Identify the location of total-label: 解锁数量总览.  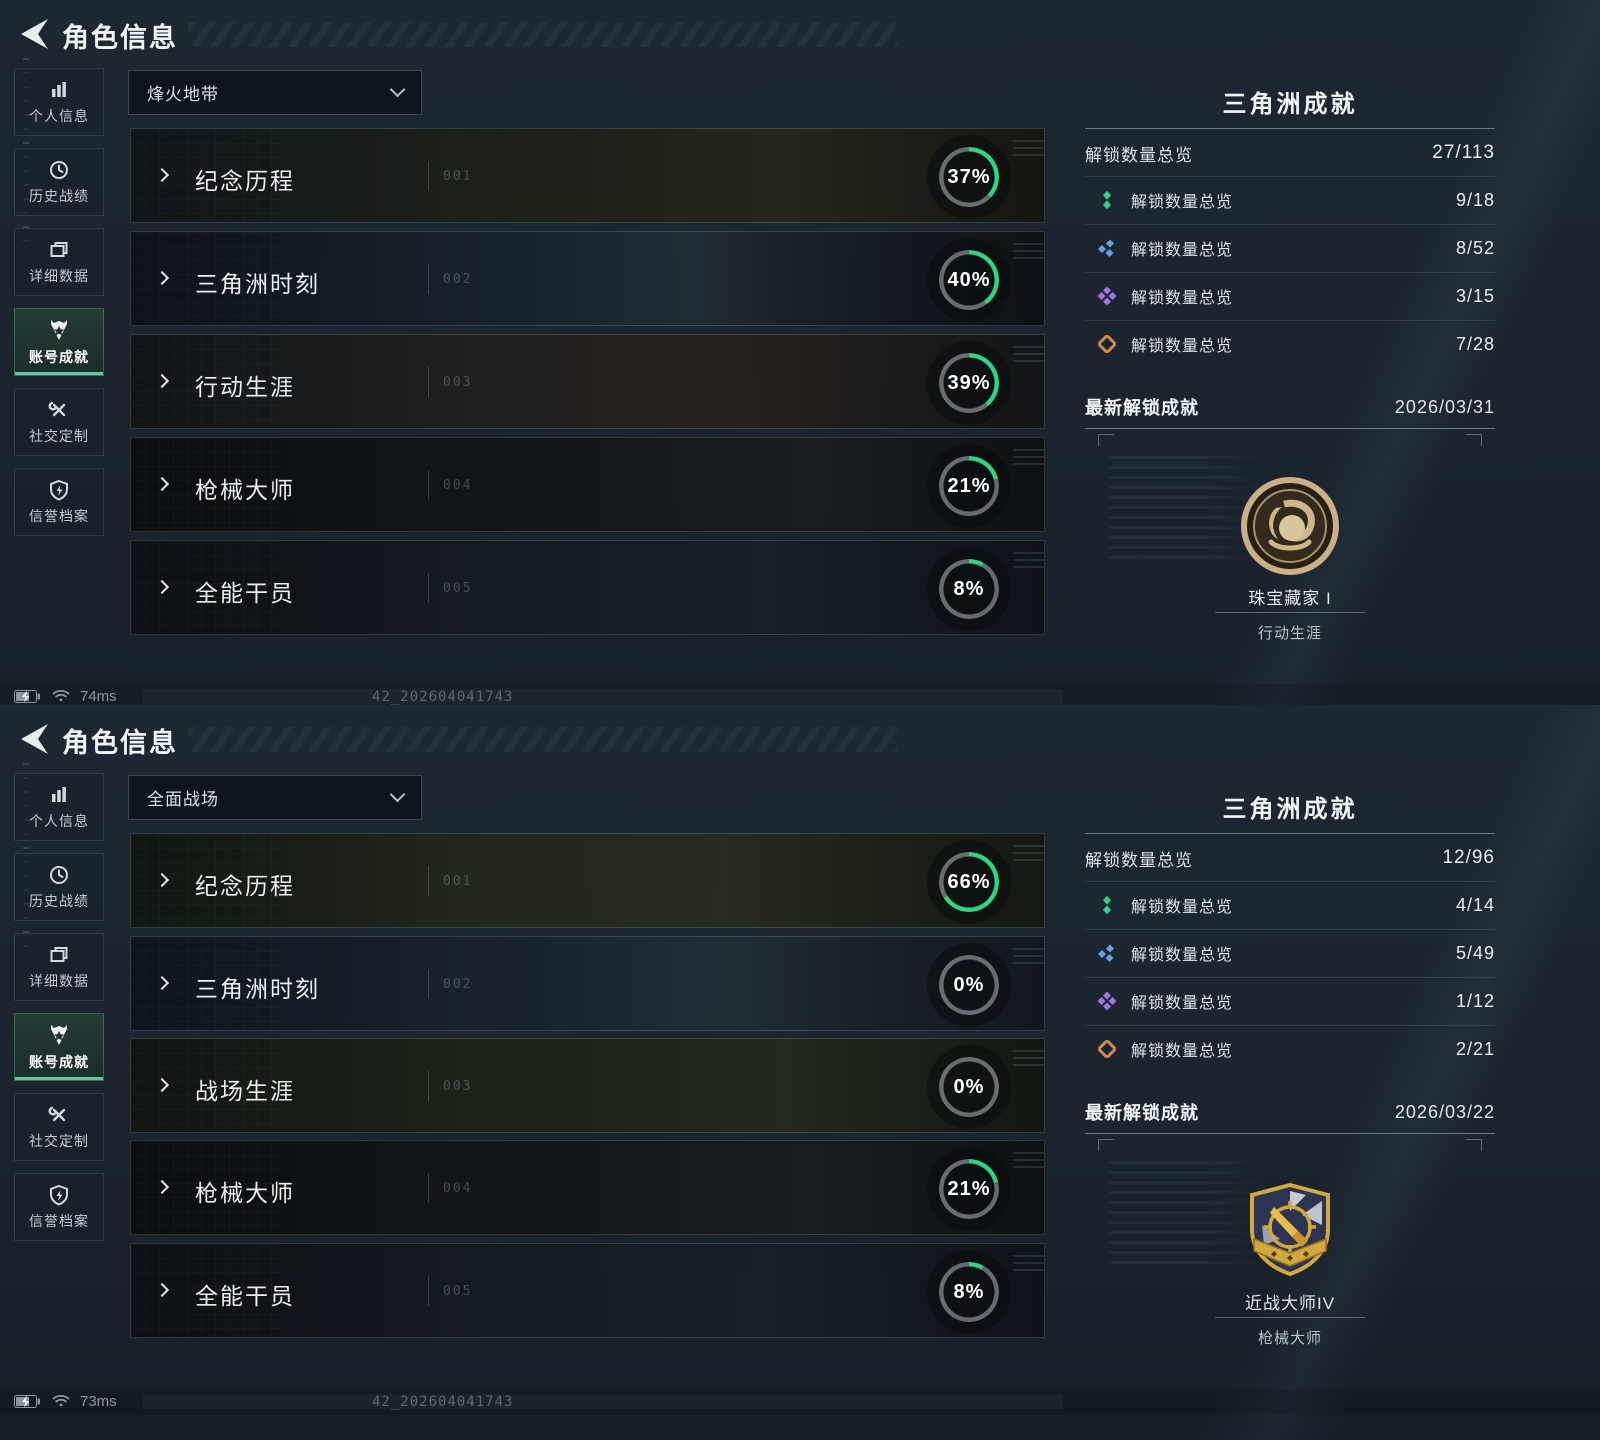
(1139, 155).